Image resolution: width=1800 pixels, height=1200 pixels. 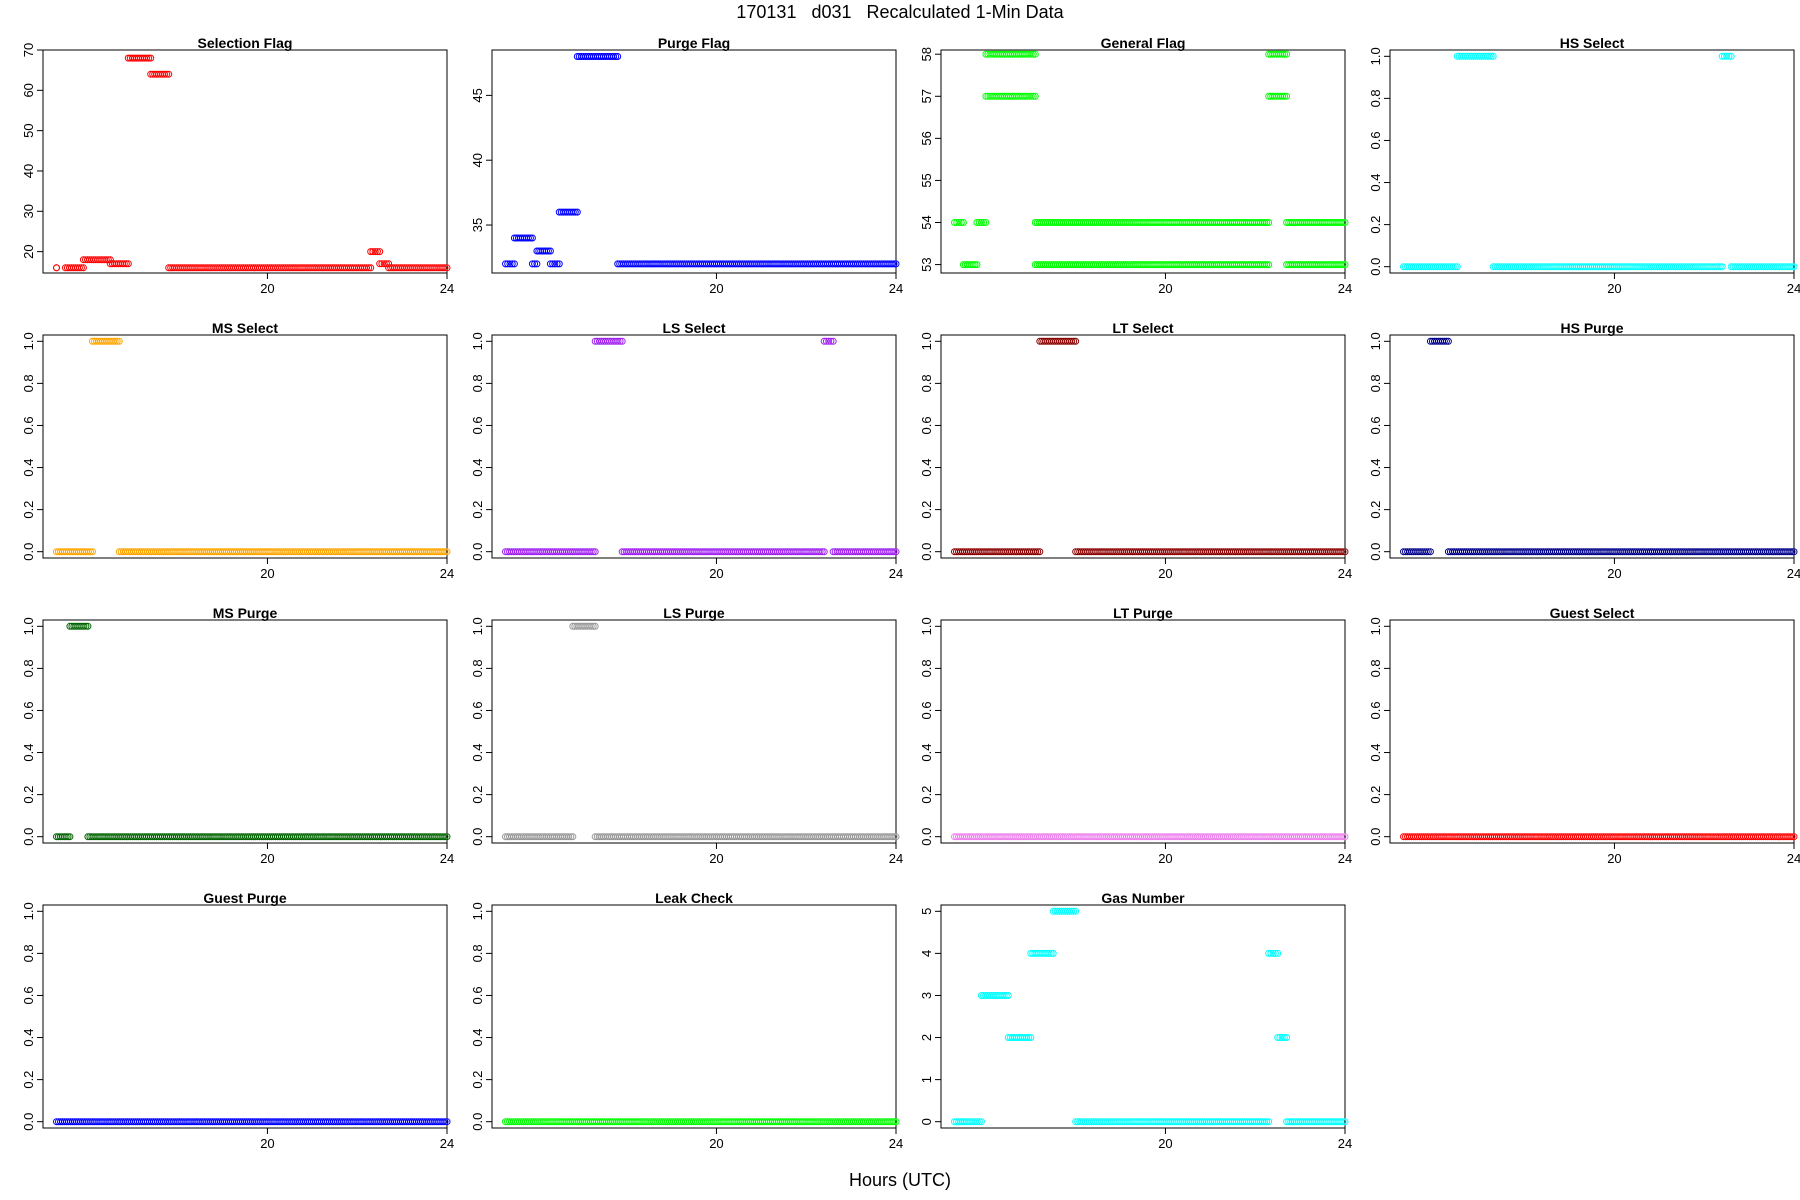 What do you see at coordinates (477, 752) in the screenshot?
I see `y-tick-label: 0.4` at bounding box center [477, 752].